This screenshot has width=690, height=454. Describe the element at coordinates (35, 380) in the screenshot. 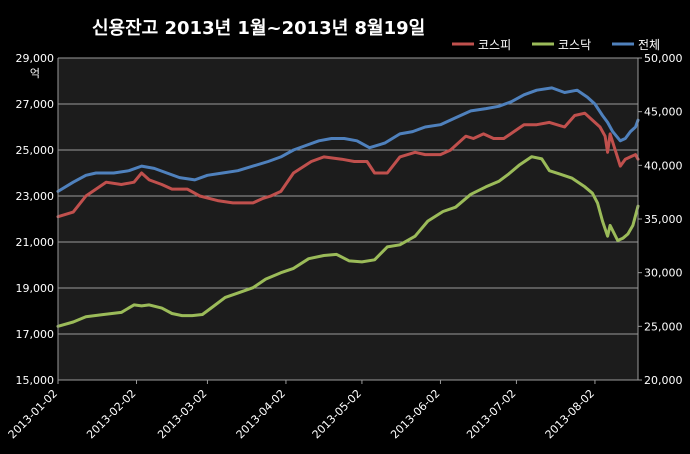

I see `y-left-tick-label: 15,000` at that location.